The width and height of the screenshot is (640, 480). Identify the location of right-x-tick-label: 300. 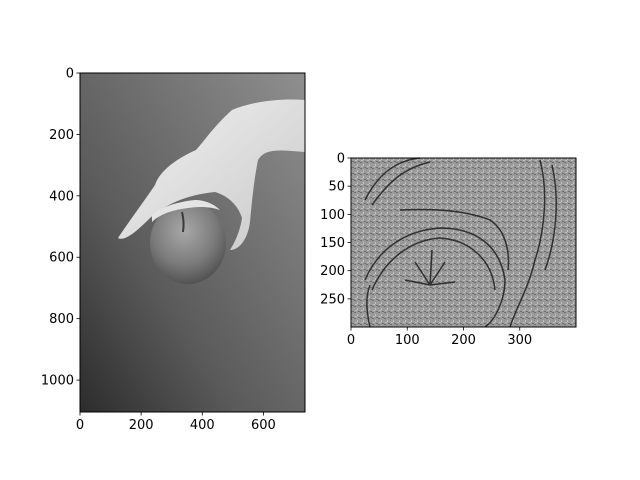
(519, 340).